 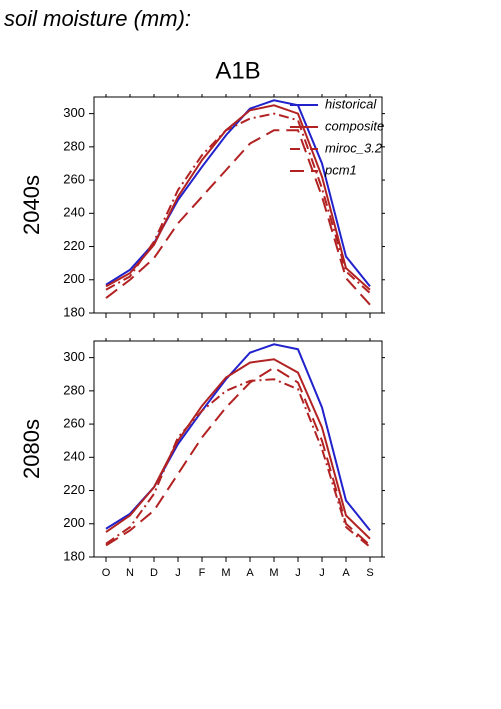 What do you see at coordinates (130, 573) in the screenshot?
I see `x-tick-label: N` at bounding box center [130, 573].